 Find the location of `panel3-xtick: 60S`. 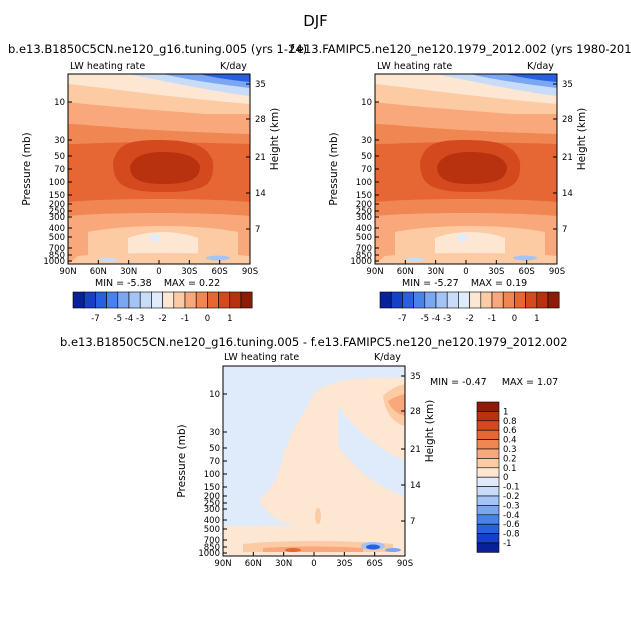

panel3-xtick: 60S is located at coordinates (375, 564).